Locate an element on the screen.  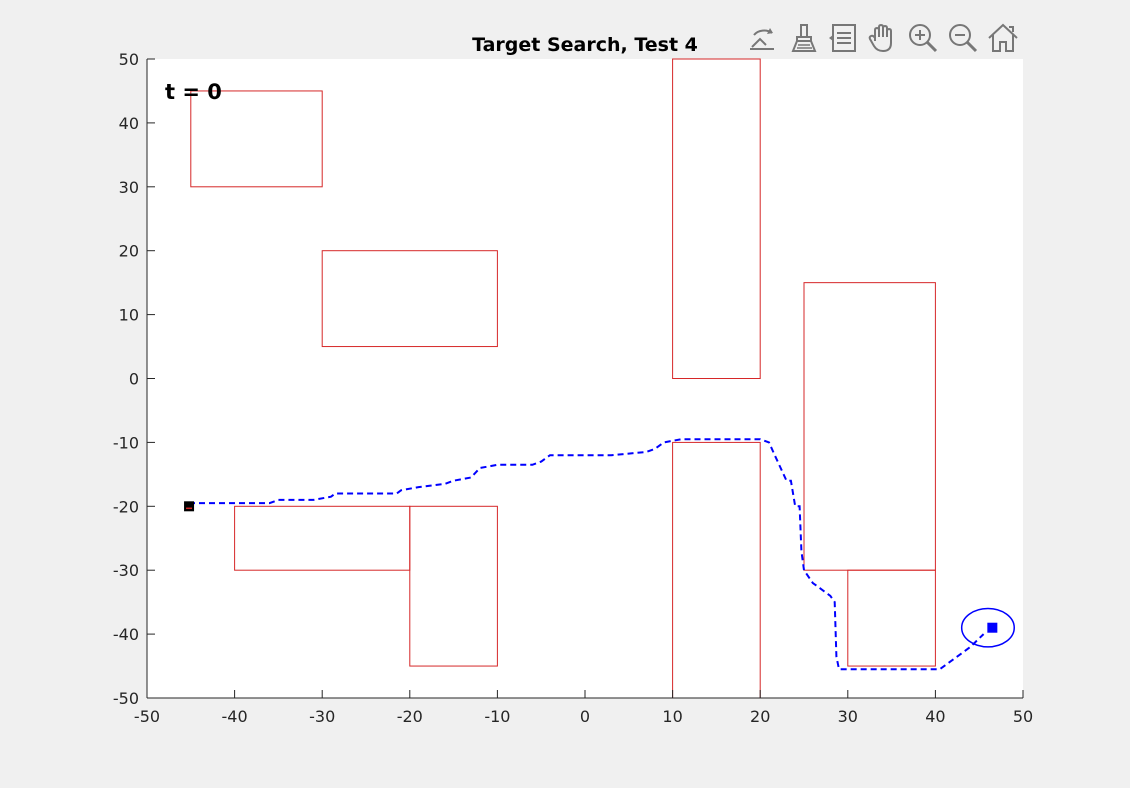
y-tick-label-7: -20 is located at coordinates (126, 506).